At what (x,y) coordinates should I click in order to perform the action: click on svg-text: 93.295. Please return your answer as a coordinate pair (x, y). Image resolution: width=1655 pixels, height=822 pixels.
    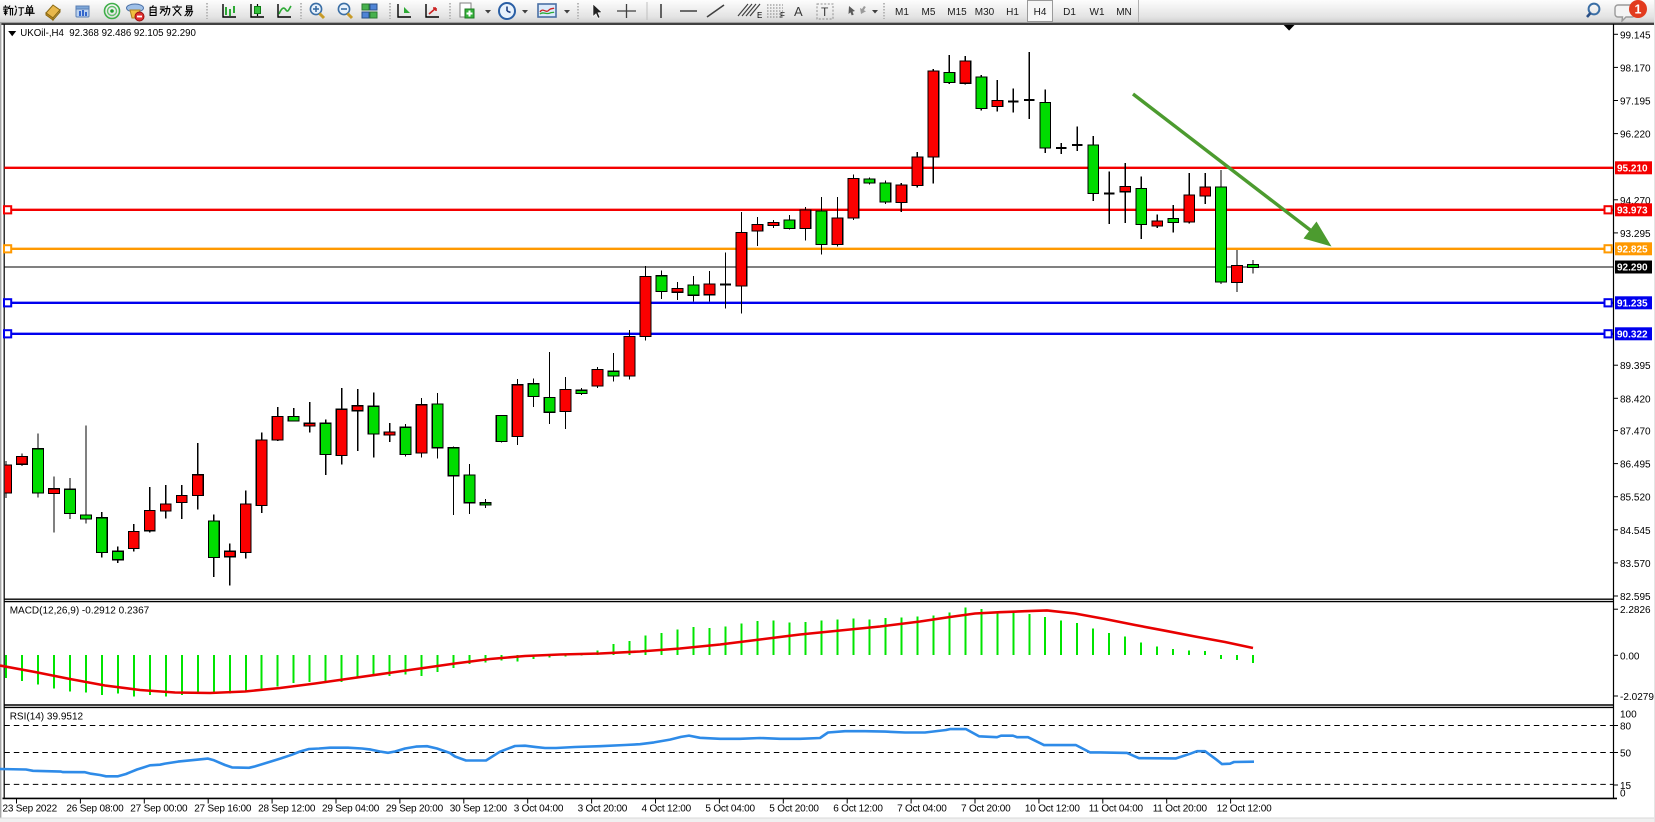
    Looking at the image, I should click on (1635, 234).